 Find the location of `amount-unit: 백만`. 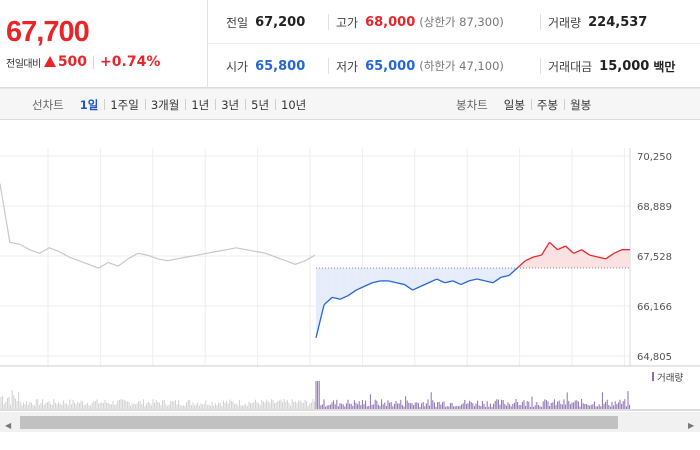

amount-unit: 백만 is located at coordinates (664, 66).